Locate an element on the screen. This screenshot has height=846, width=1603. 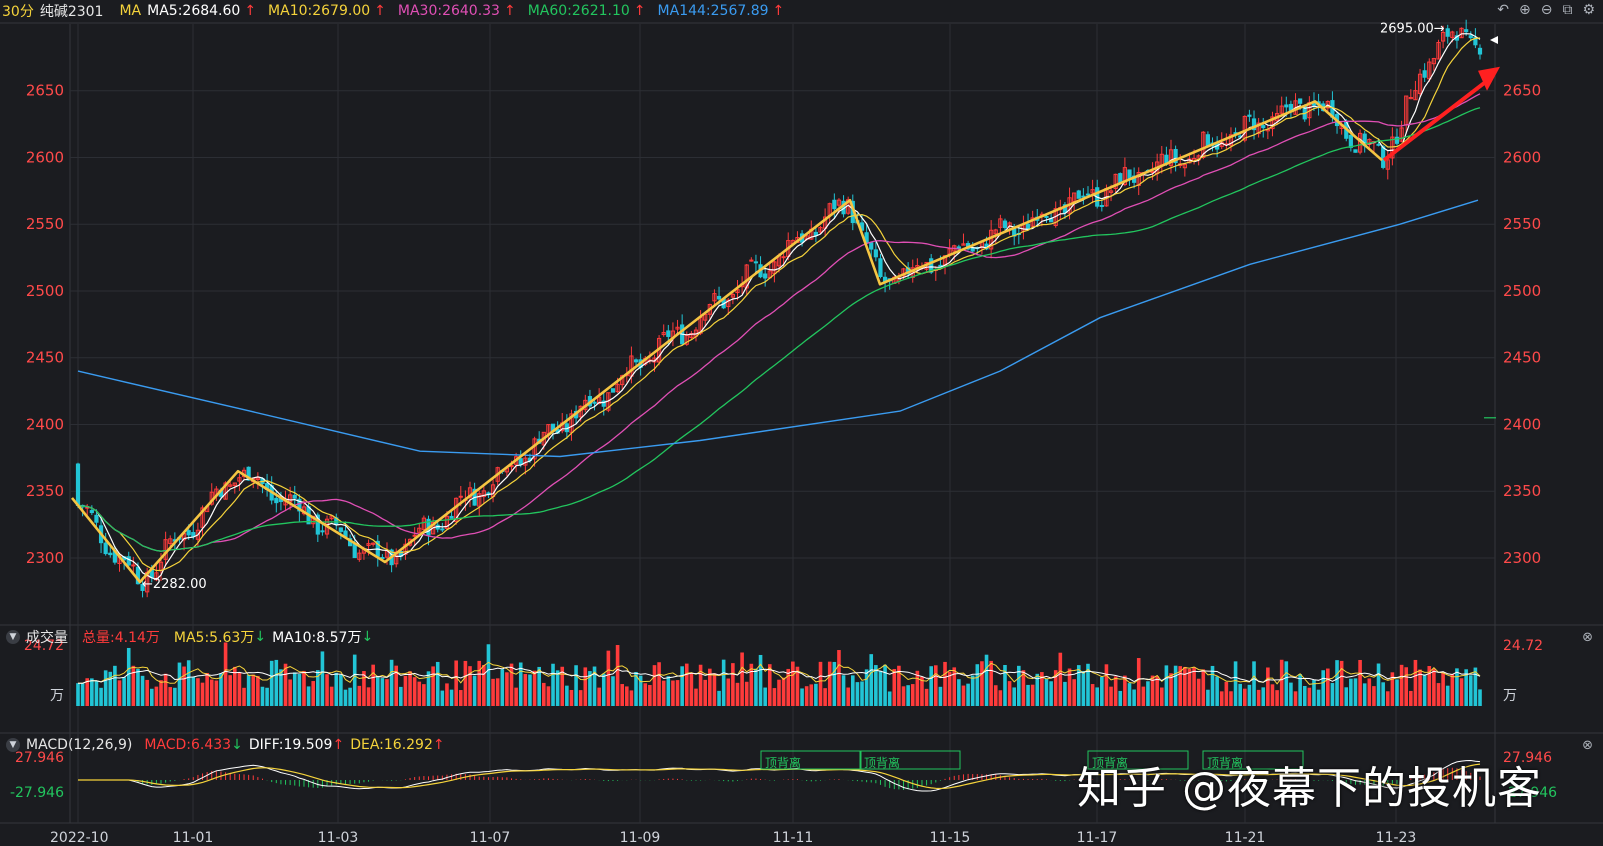
layout-icon: ⧉ is located at coordinates (1567, 10).